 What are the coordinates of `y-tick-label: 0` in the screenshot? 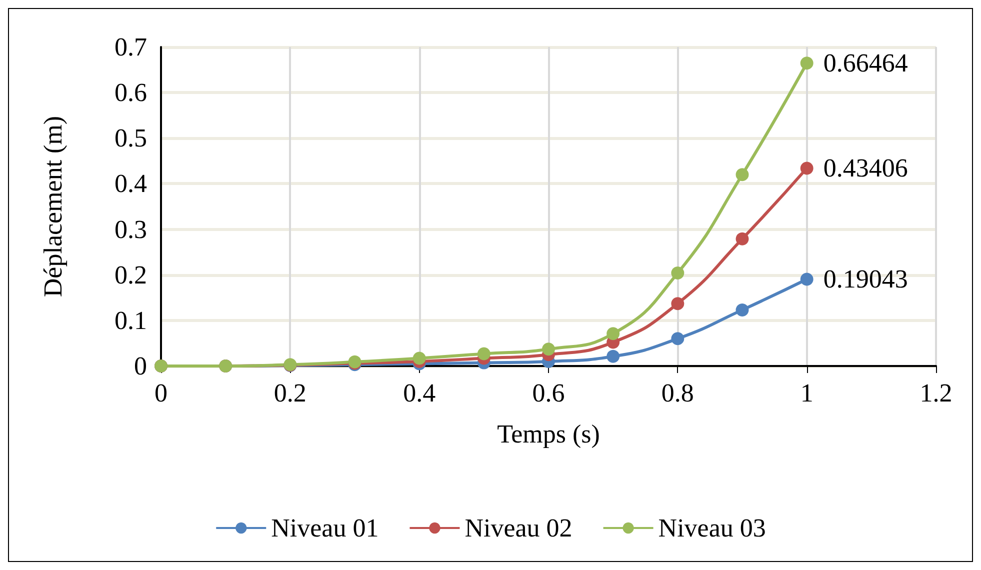 It's located at (140, 366).